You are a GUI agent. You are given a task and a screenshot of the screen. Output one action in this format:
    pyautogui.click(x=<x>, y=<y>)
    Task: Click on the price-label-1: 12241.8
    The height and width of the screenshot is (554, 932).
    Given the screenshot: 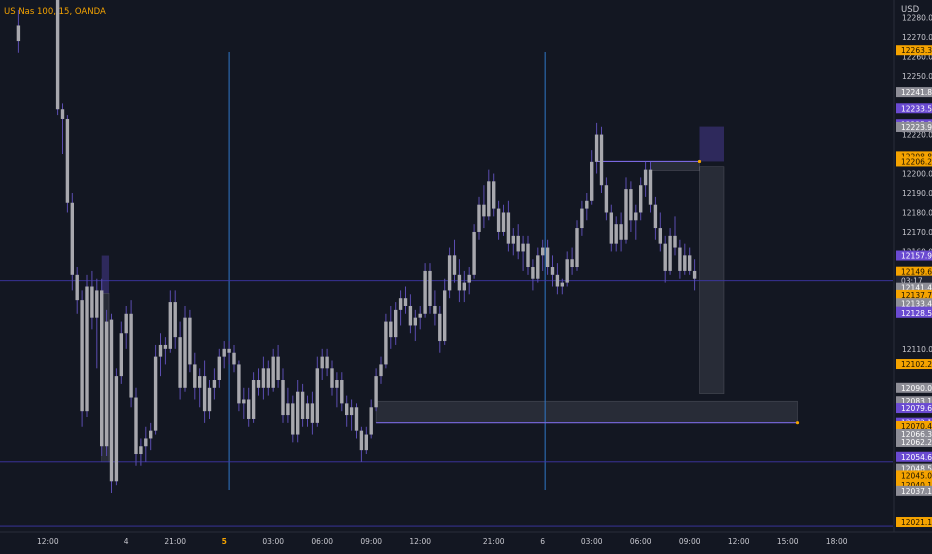 What is the action you would take?
    pyautogui.click(x=916, y=92)
    